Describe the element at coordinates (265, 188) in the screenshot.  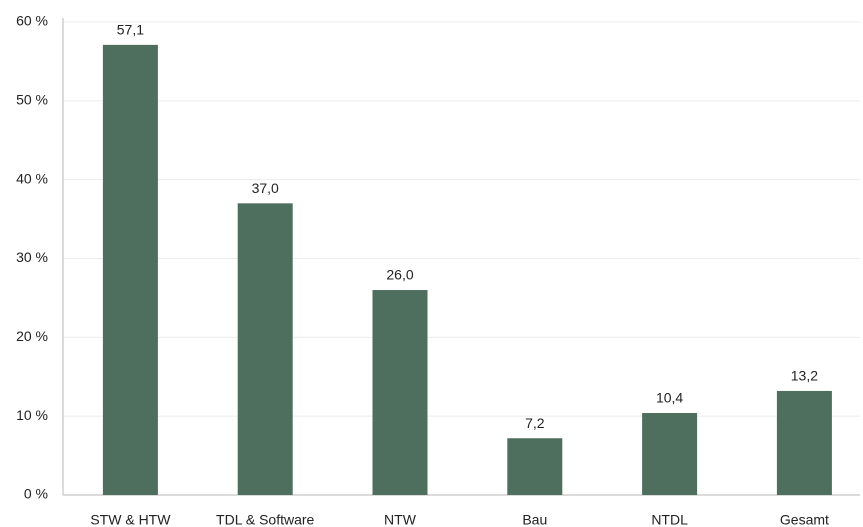
I see `value-label: 37,0` at that location.